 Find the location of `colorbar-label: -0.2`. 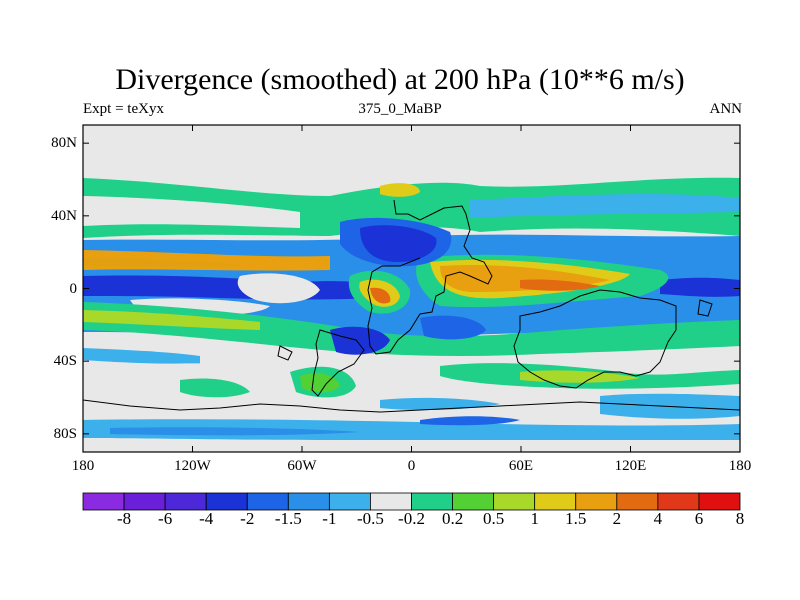

colorbar-label: -0.2 is located at coordinates (411, 518).